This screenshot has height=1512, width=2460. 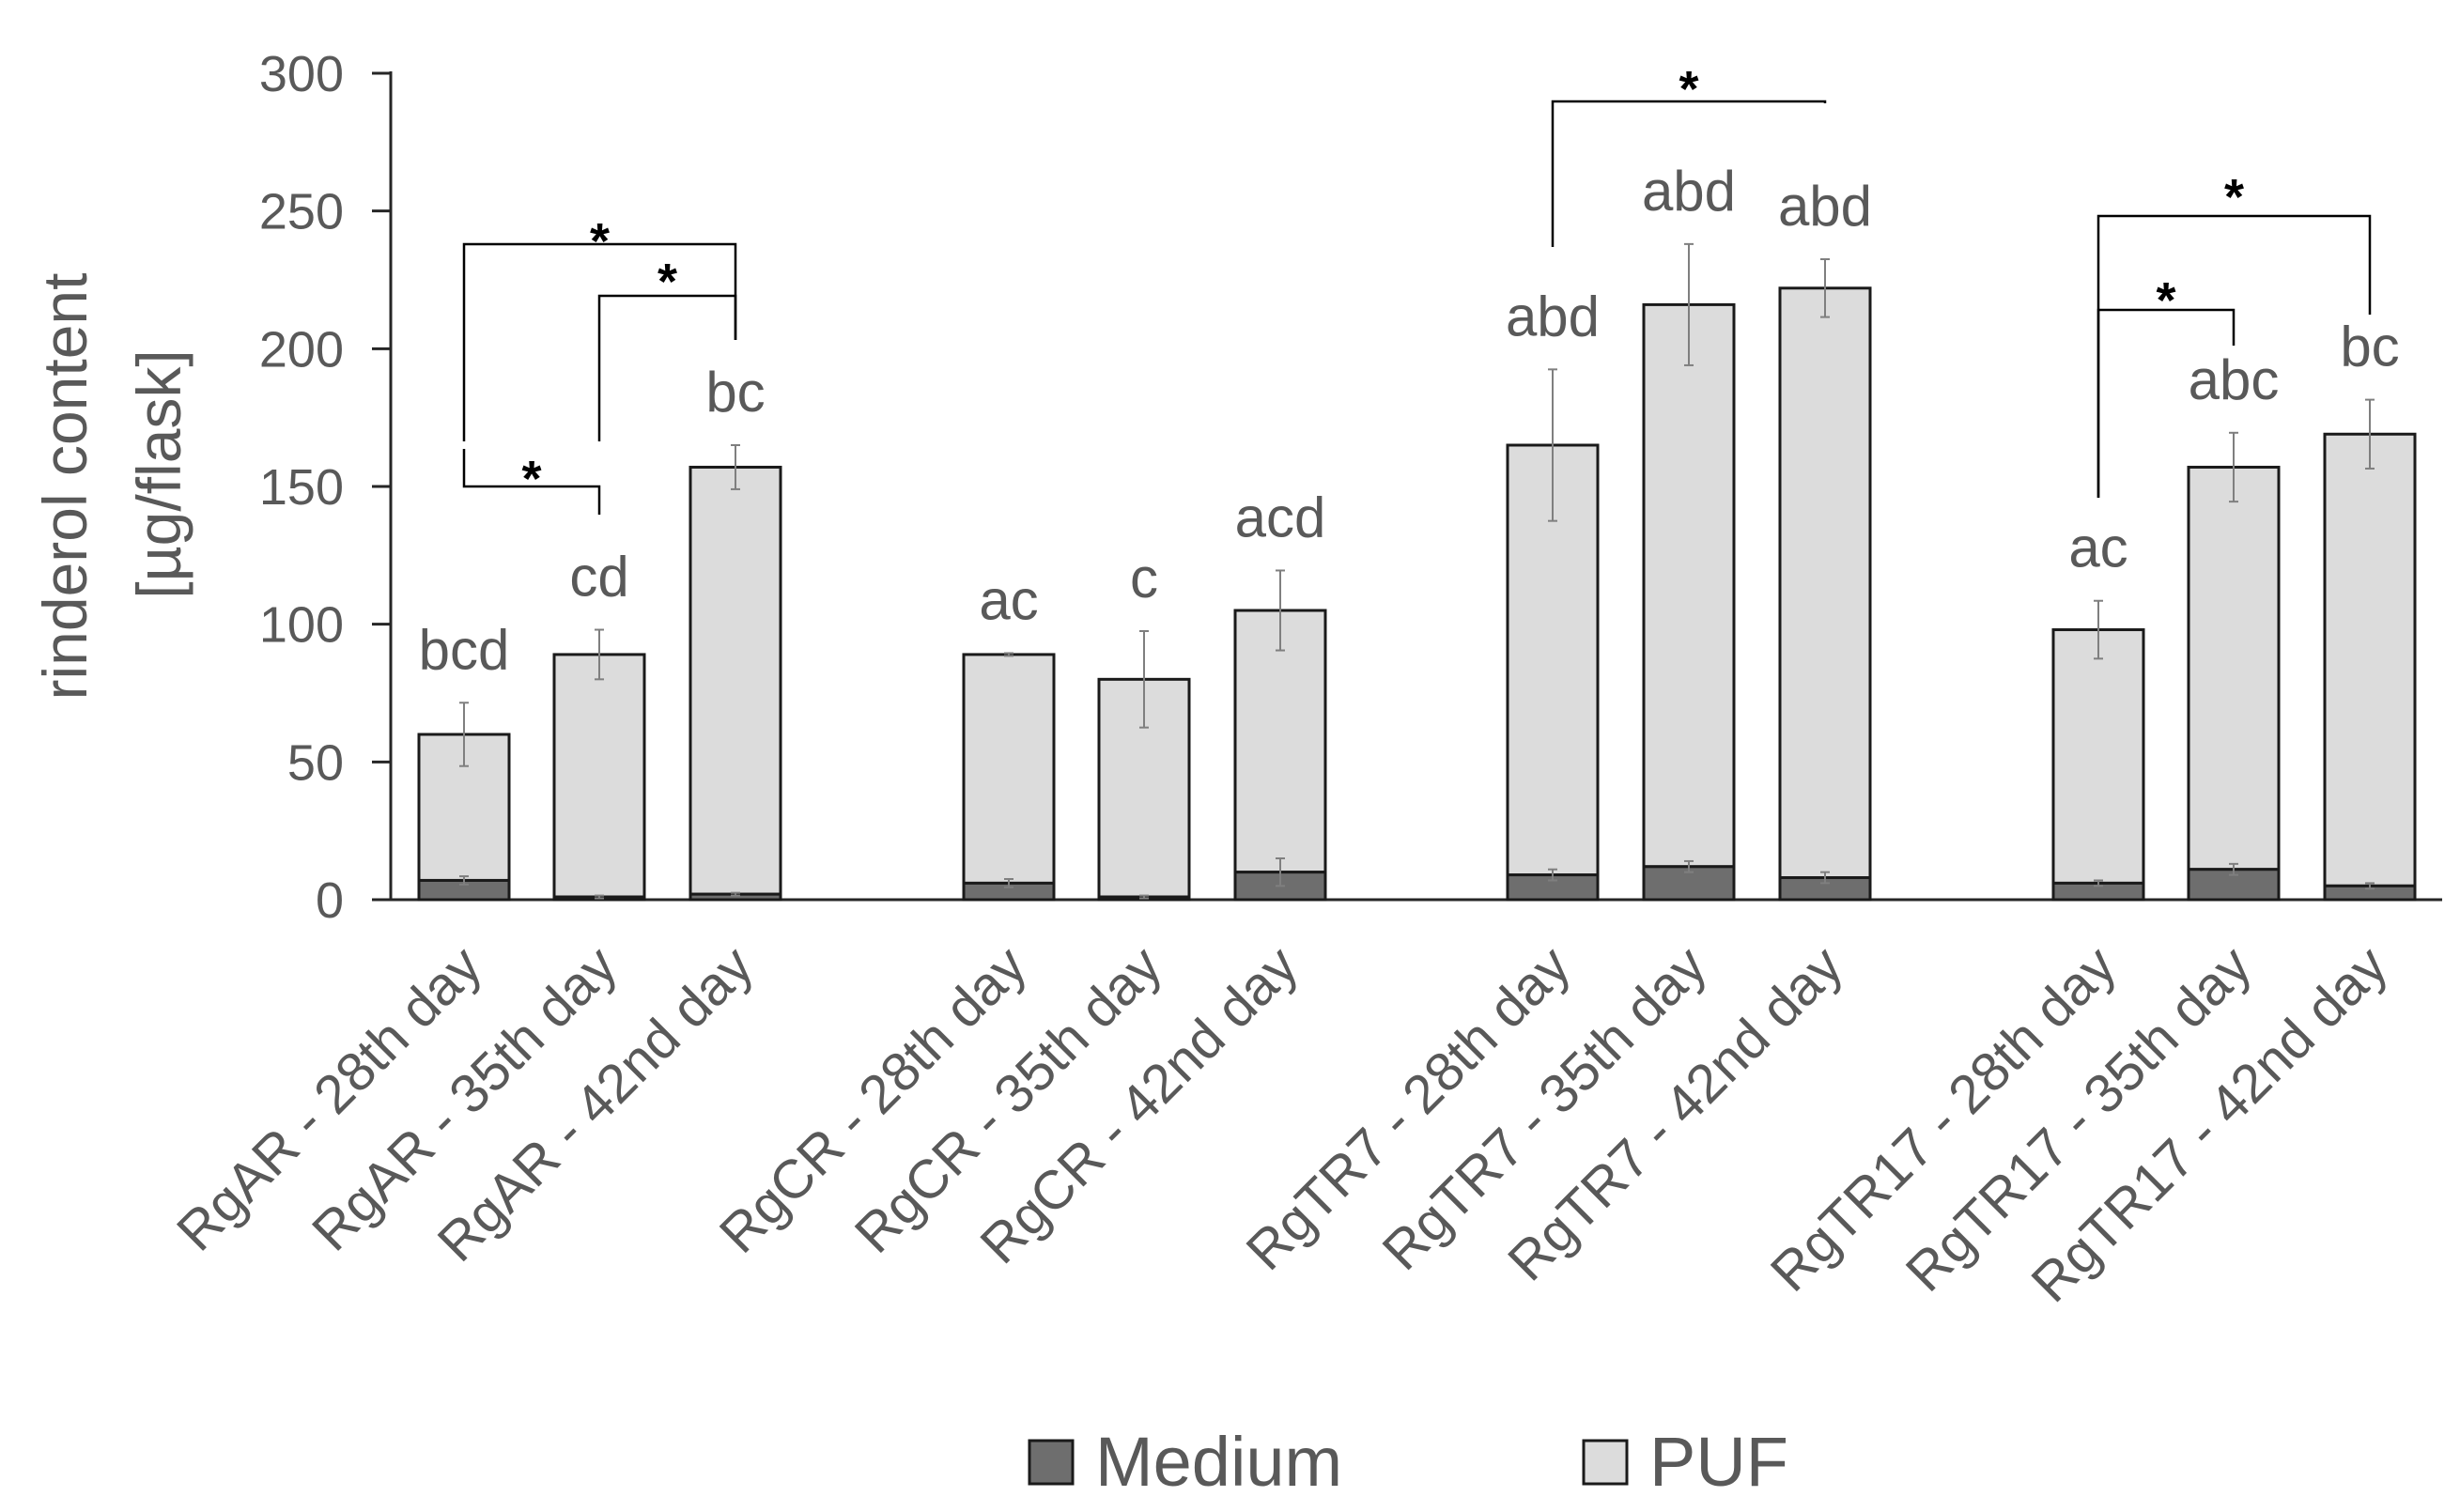 I want to click on legend: Medium PUF, so click(x=1408, y=1462).